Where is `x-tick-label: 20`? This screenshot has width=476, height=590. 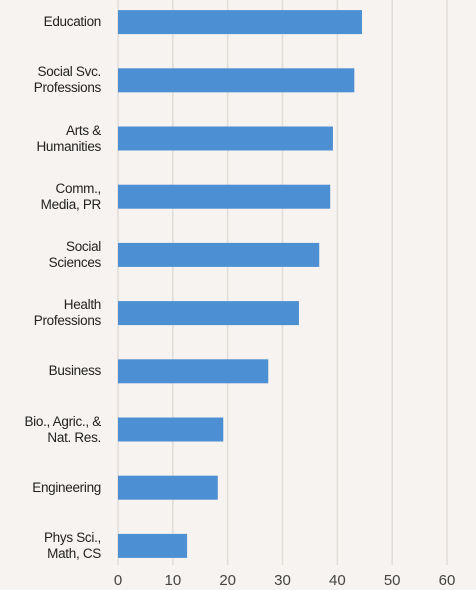 x-tick-label: 20 is located at coordinates (227, 580).